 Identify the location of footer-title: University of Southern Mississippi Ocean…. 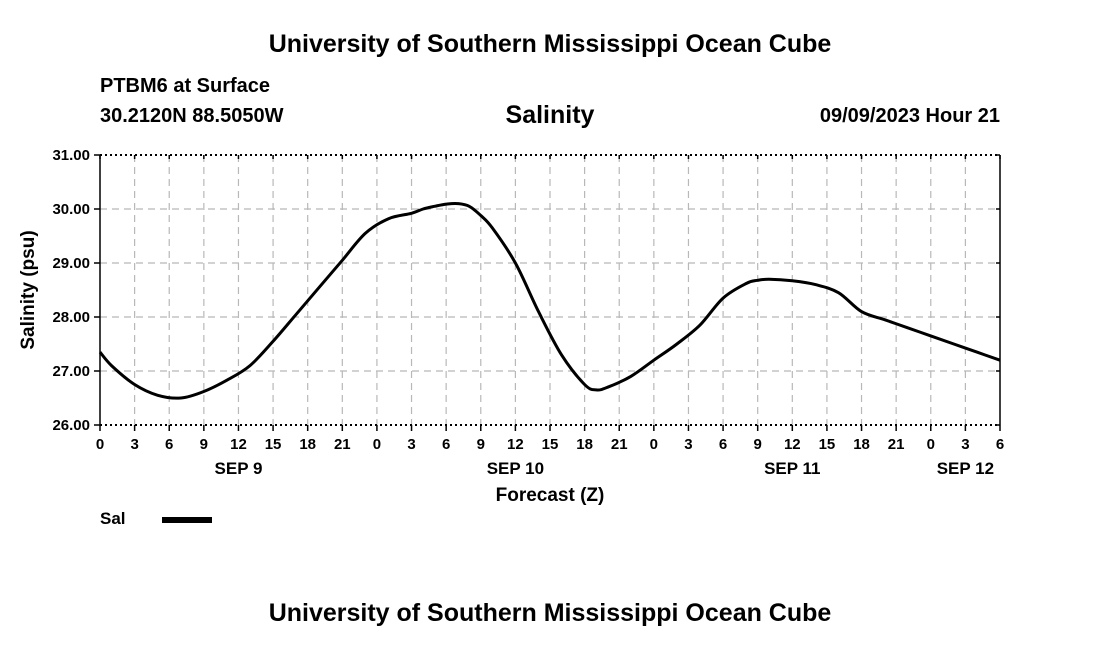
(550, 613).